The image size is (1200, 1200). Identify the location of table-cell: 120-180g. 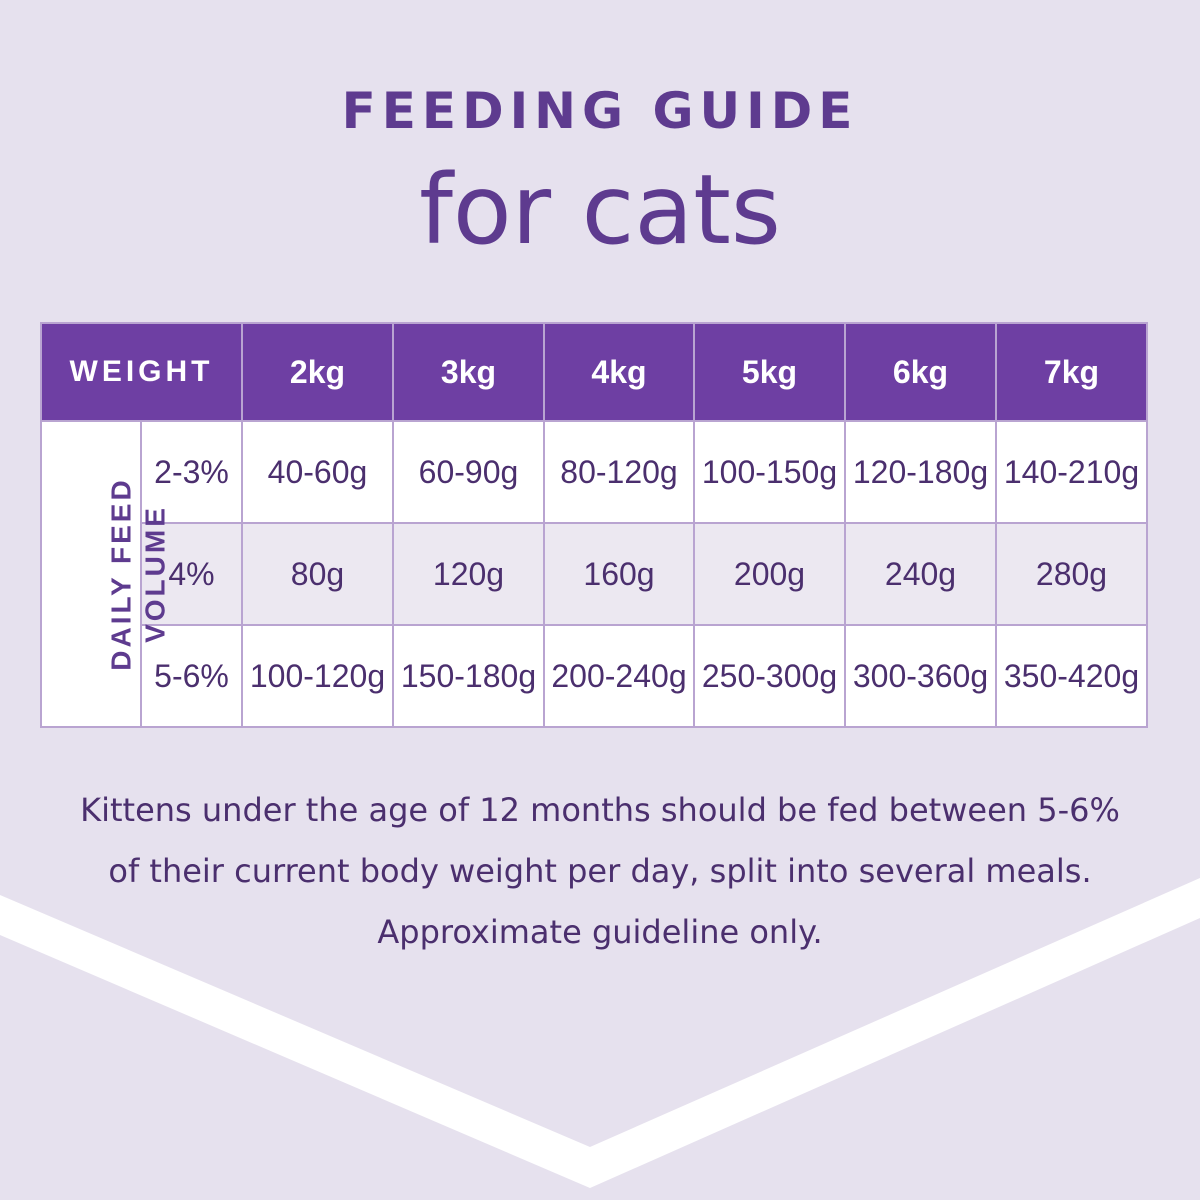
(920, 472).